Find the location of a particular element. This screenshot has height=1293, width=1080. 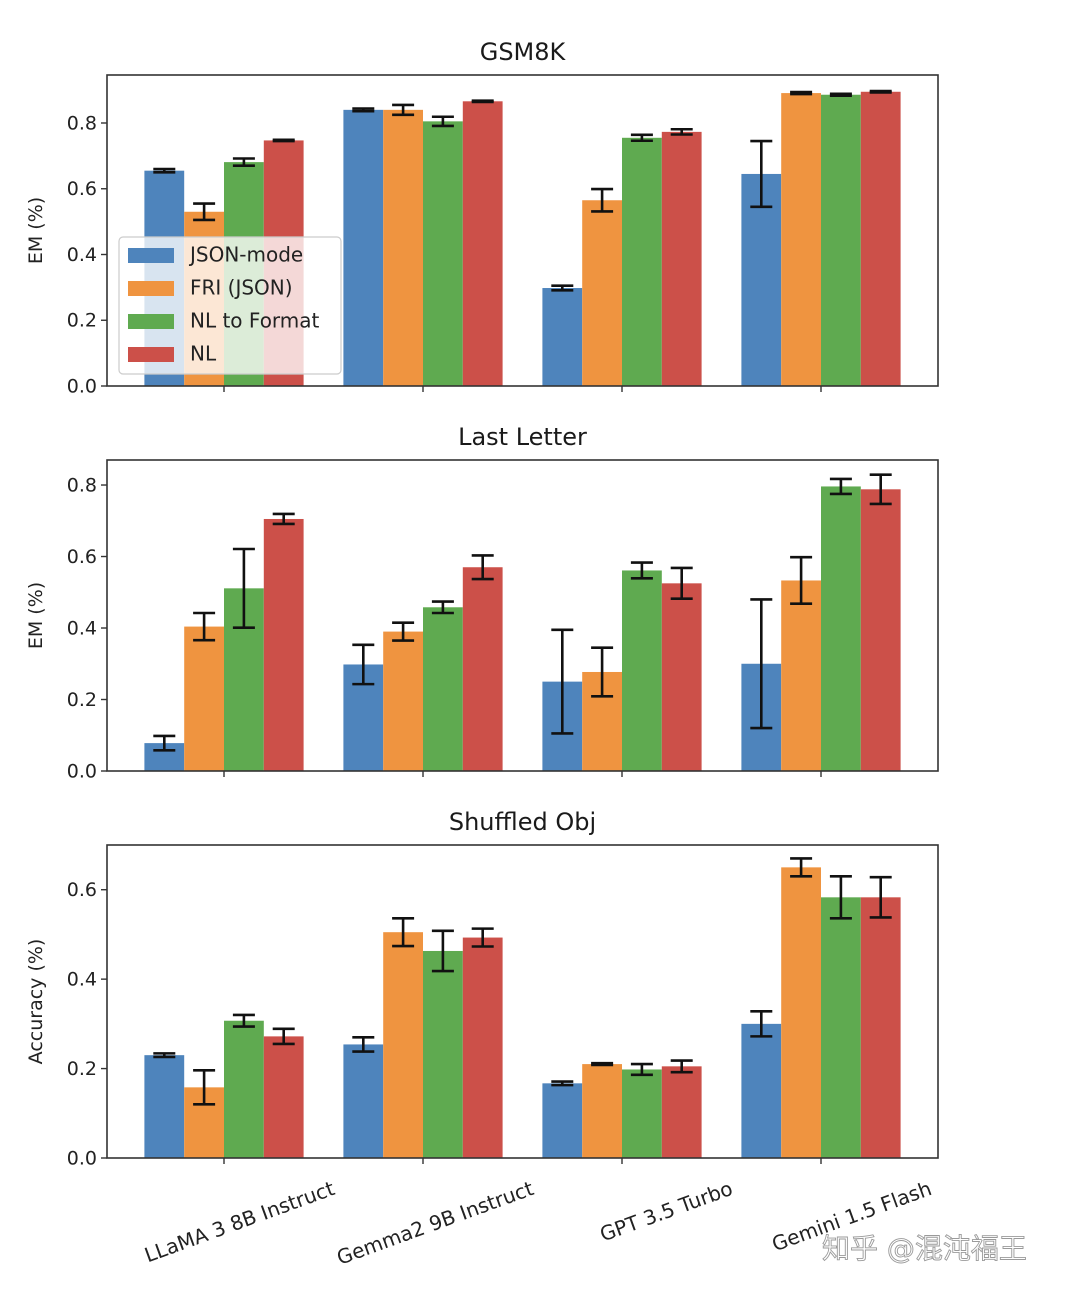

y-axis-label: Accuracy (%) is located at coordinates (36, 1002).